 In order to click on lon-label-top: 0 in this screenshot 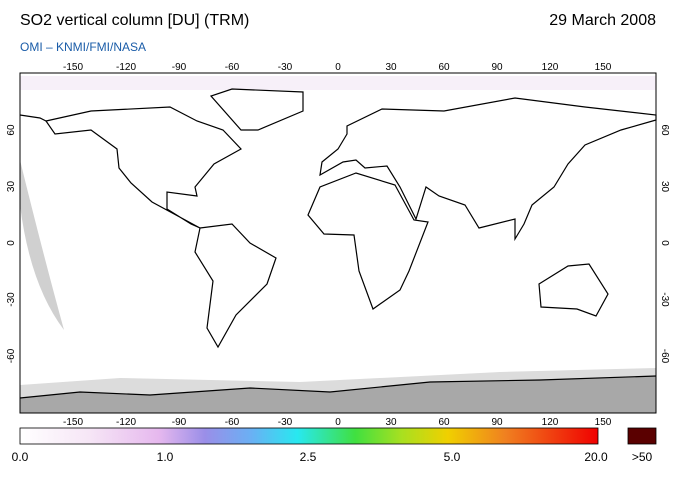, I will do `click(338, 67)`.